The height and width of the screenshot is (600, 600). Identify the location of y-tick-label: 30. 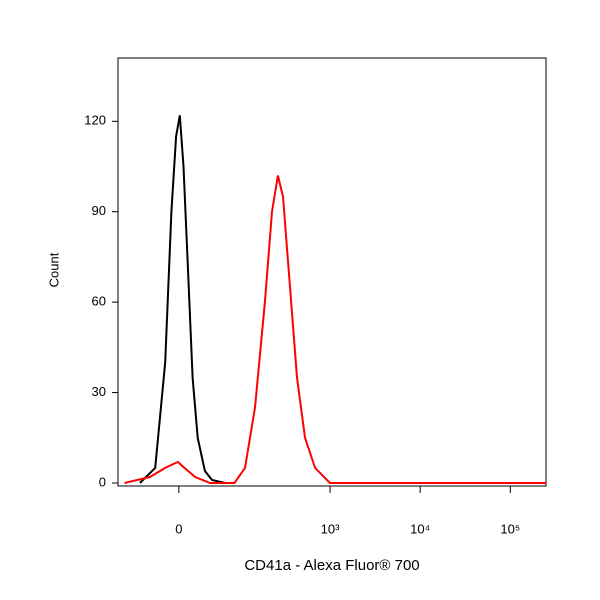
(99, 391).